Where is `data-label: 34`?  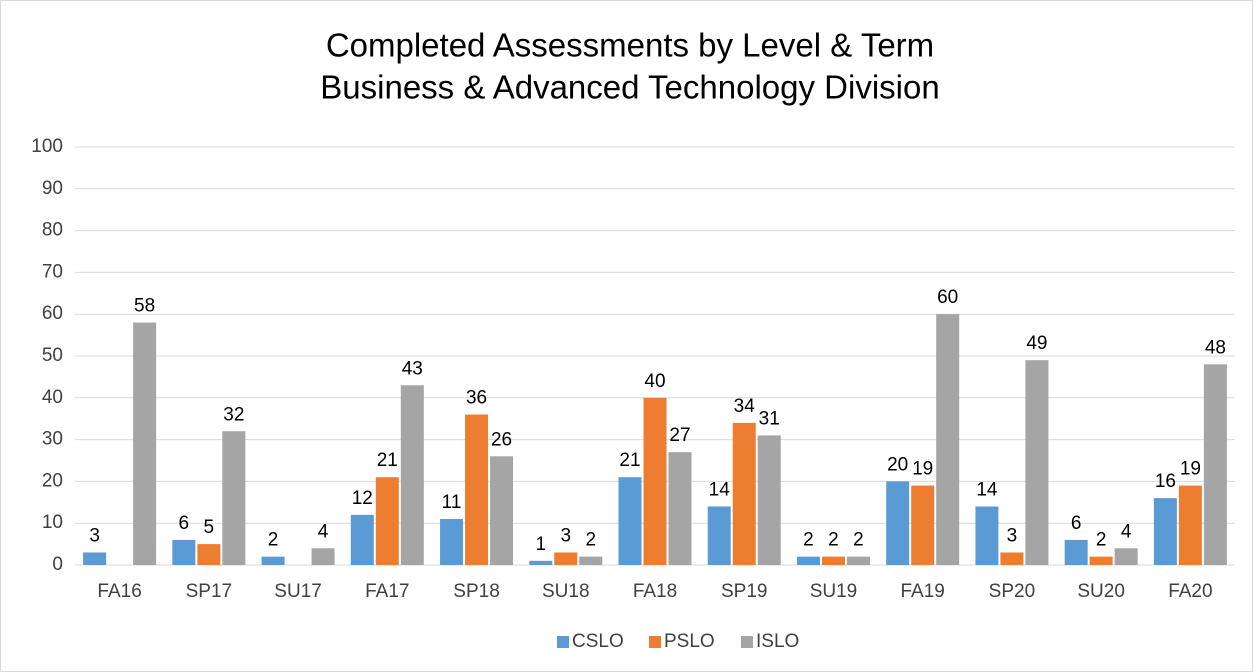 data-label: 34 is located at coordinates (745, 406).